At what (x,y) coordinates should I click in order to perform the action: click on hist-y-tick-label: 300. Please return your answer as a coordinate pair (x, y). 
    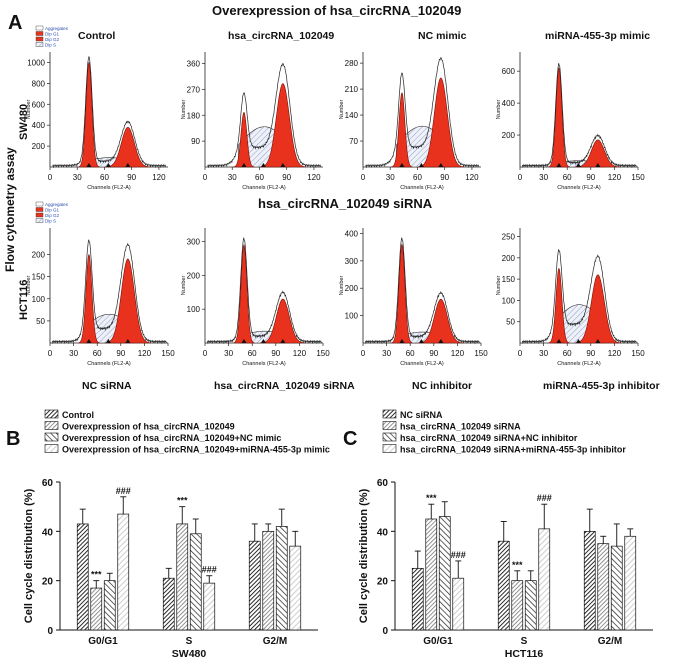
    Looking at the image, I should click on (352, 261).